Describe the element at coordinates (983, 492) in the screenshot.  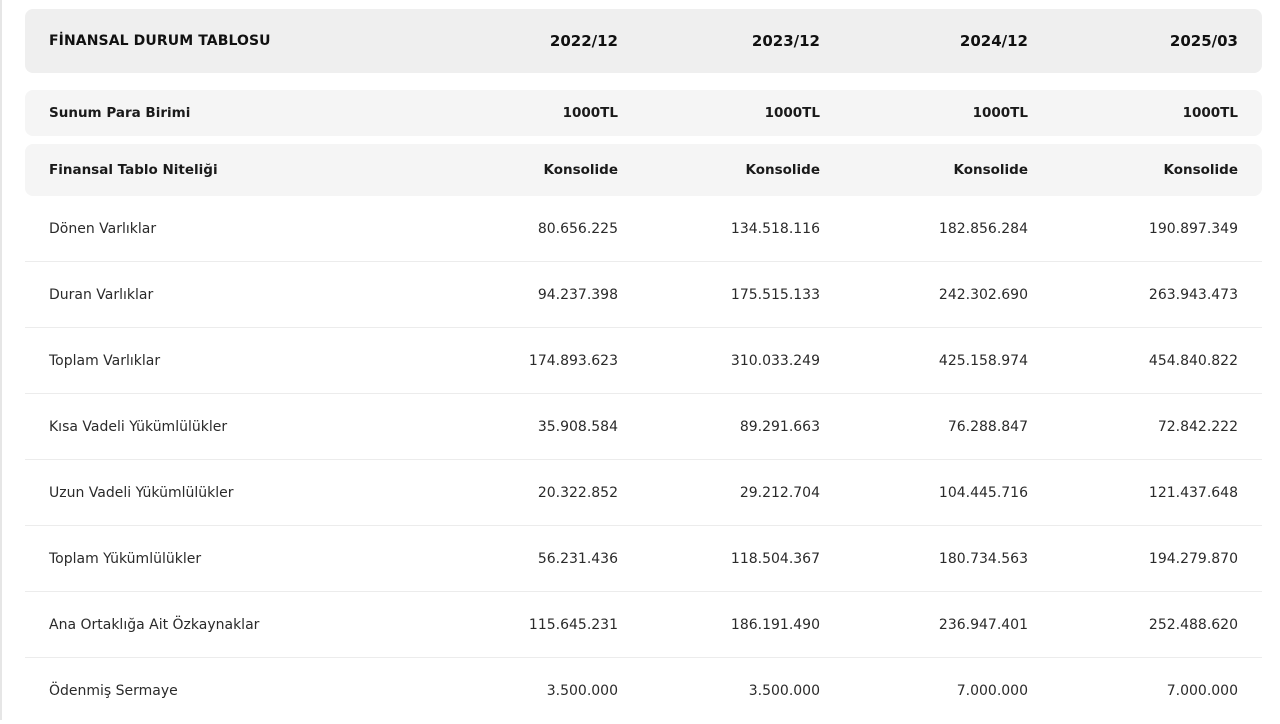
I see `cell-value: 104.445.716` at that location.